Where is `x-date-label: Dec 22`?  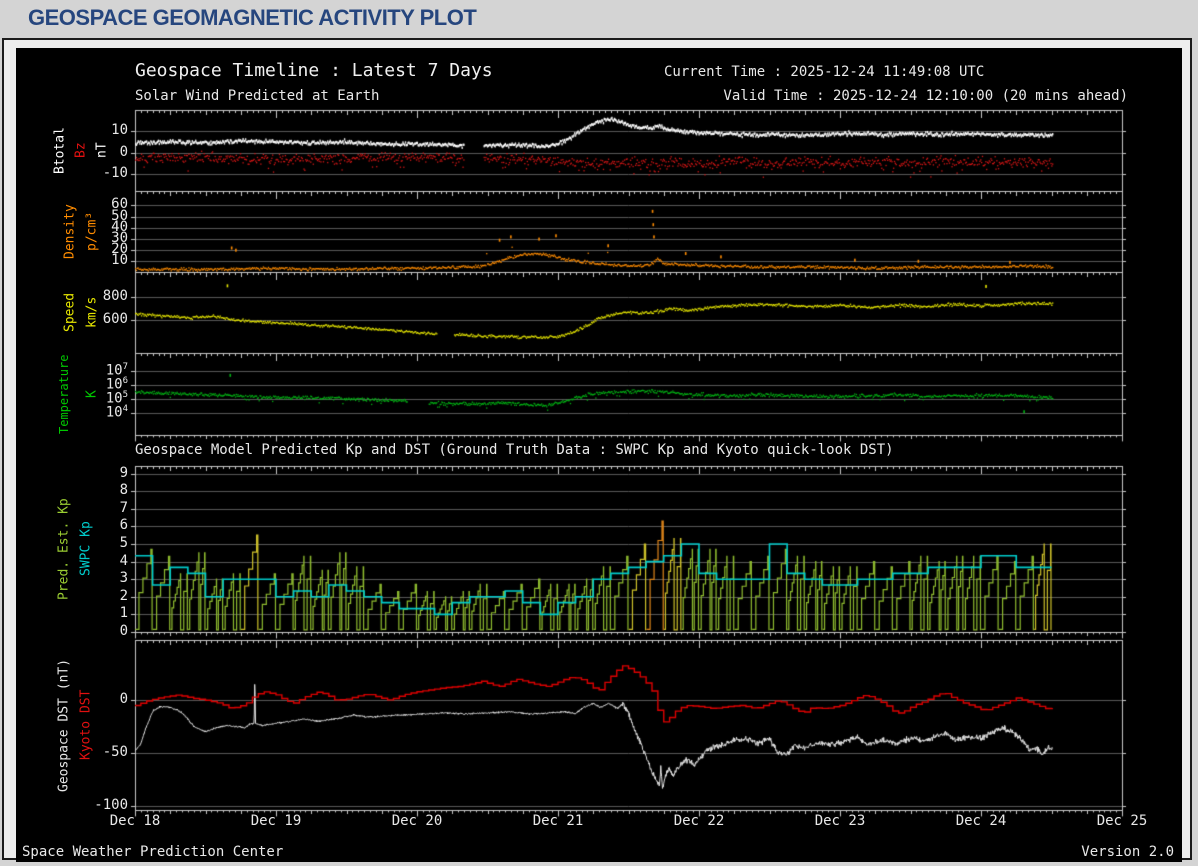 x-date-label: Dec 22 is located at coordinates (699, 821).